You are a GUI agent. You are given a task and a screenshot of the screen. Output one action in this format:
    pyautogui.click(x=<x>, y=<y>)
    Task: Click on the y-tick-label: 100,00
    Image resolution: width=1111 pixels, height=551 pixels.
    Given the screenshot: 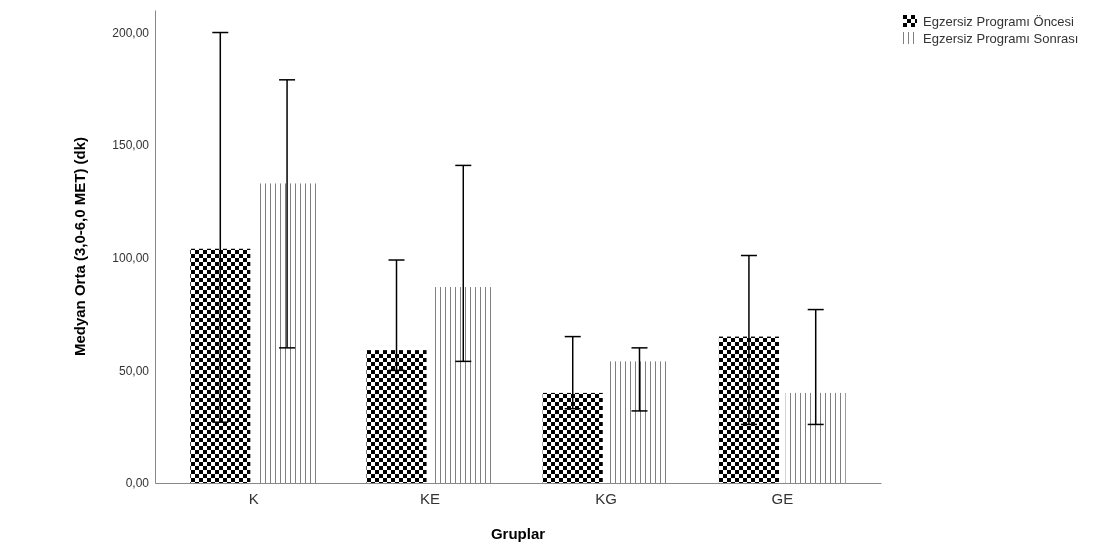 What is the action you would take?
    pyautogui.click(x=131, y=258)
    